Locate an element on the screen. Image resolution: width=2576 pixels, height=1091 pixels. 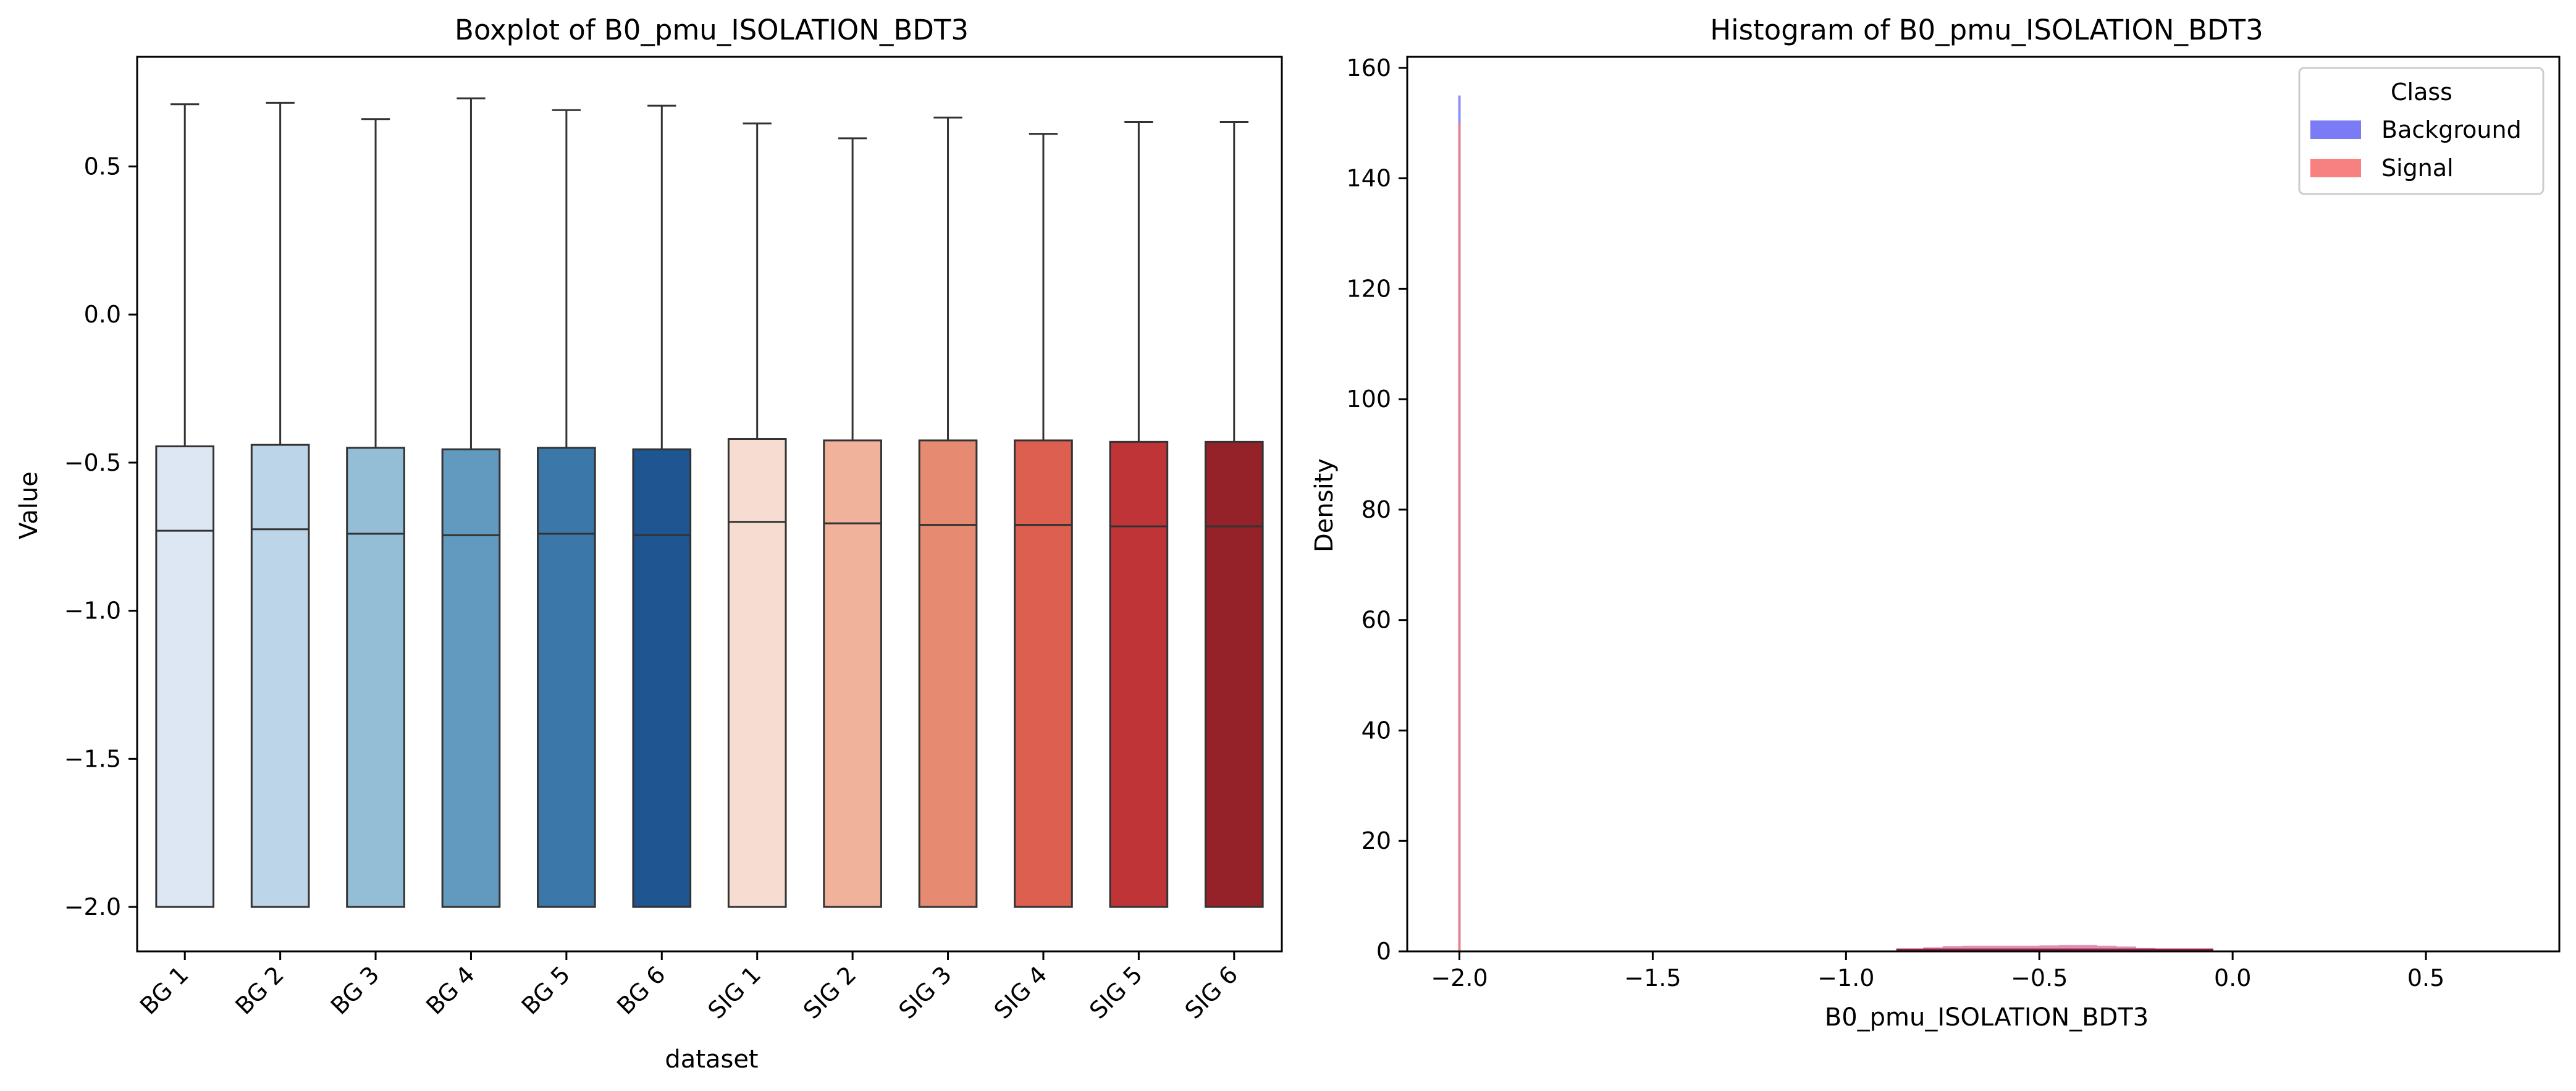
histogram-xlabel: B0_pmu_ISOLATION_BDT3 is located at coordinates (1987, 1017).